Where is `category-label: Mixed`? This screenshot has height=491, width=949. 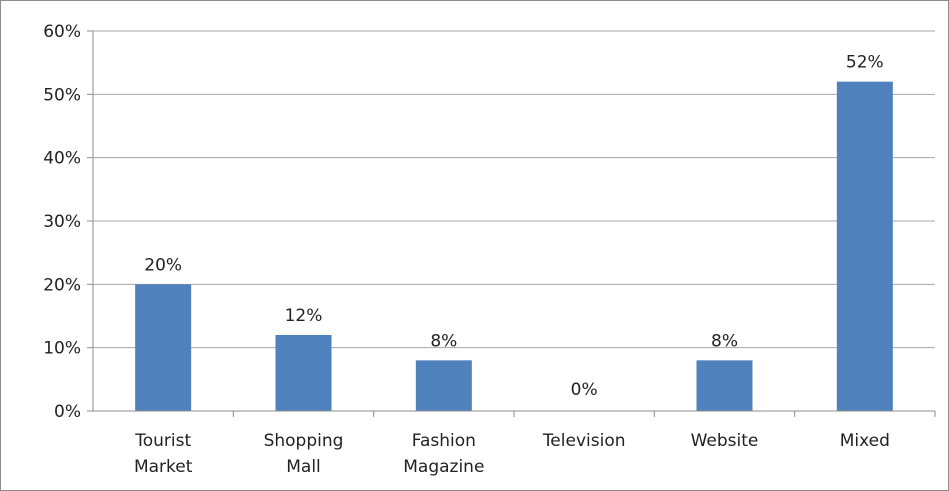 category-label: Mixed is located at coordinates (865, 441).